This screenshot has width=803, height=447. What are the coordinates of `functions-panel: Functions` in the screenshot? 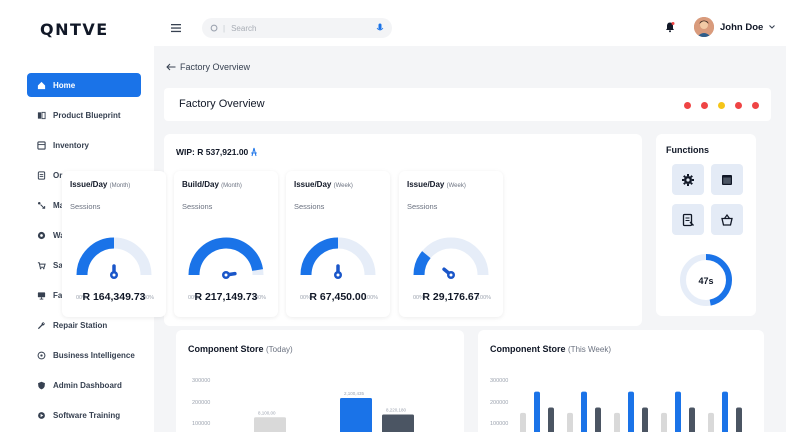 It's located at (706, 225).